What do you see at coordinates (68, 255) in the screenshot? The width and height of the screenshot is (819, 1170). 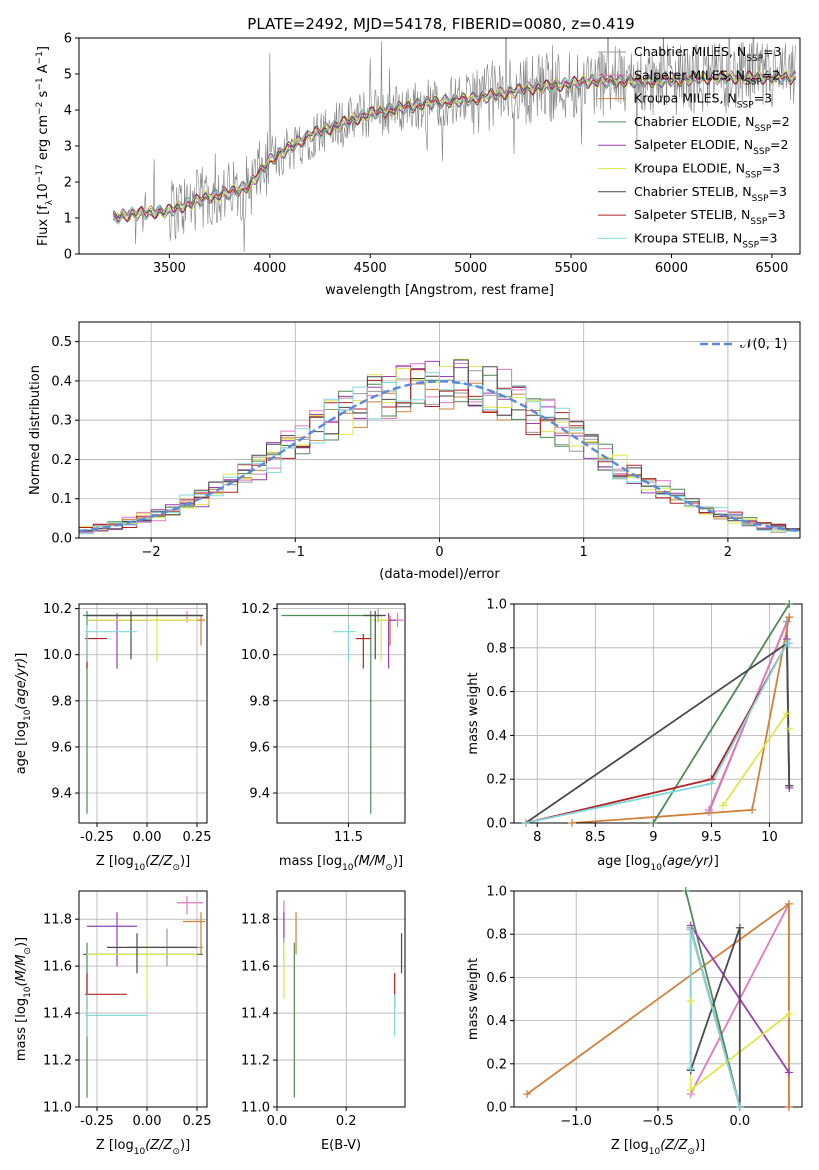 I see `y-tick-label: 0` at bounding box center [68, 255].